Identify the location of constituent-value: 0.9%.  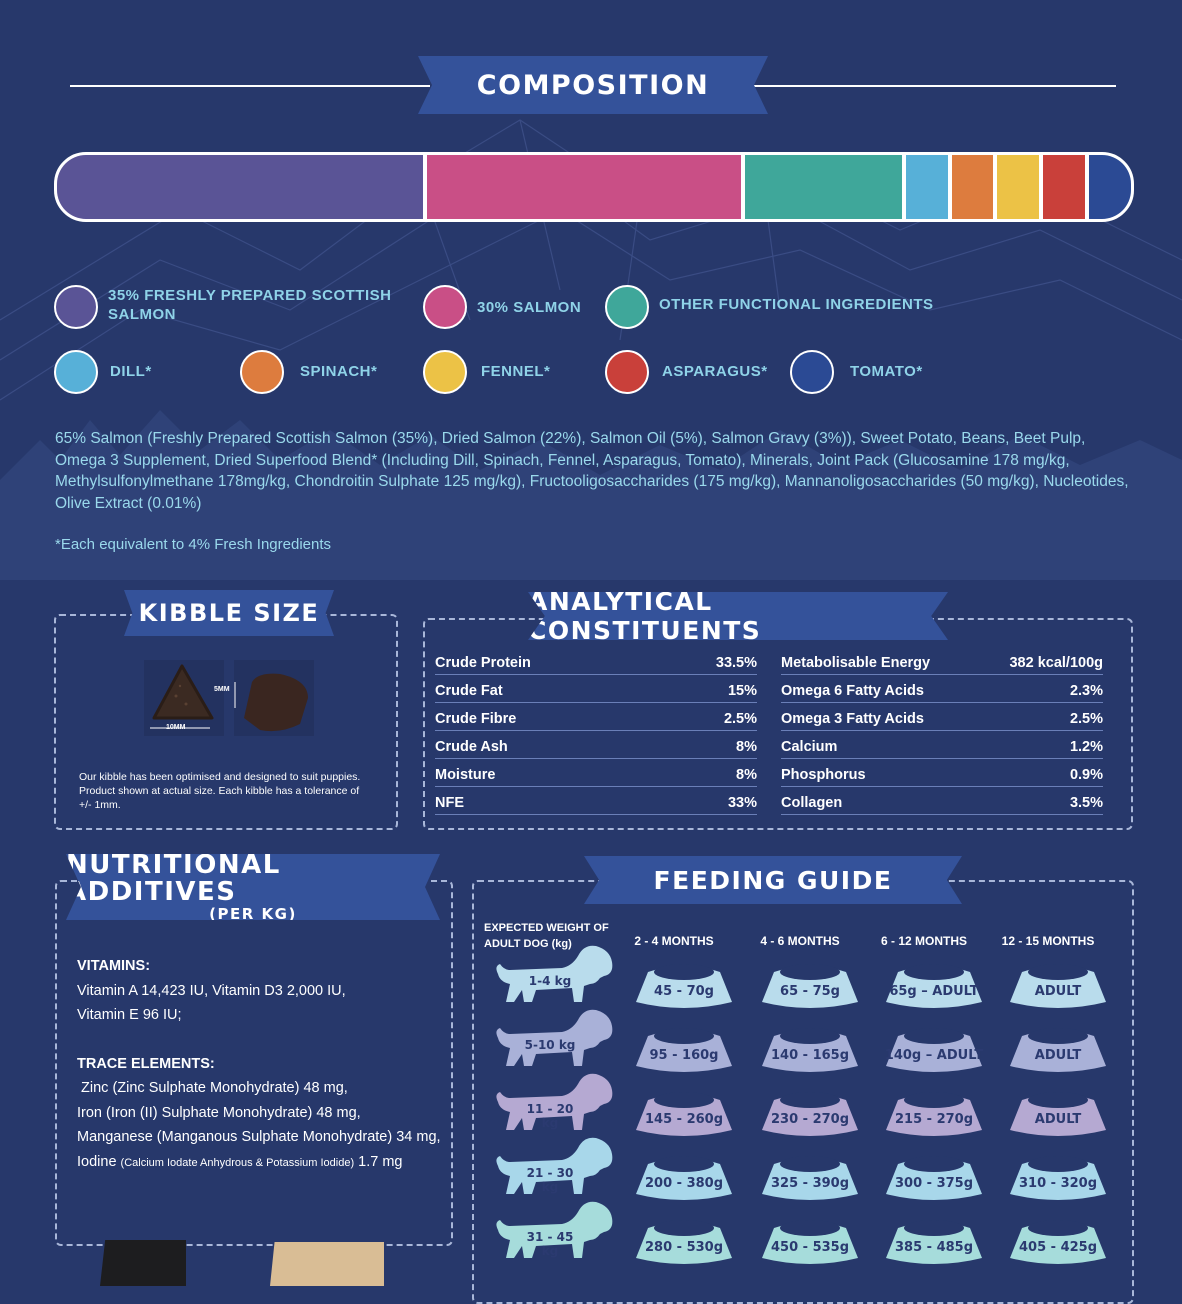
(1086, 775).